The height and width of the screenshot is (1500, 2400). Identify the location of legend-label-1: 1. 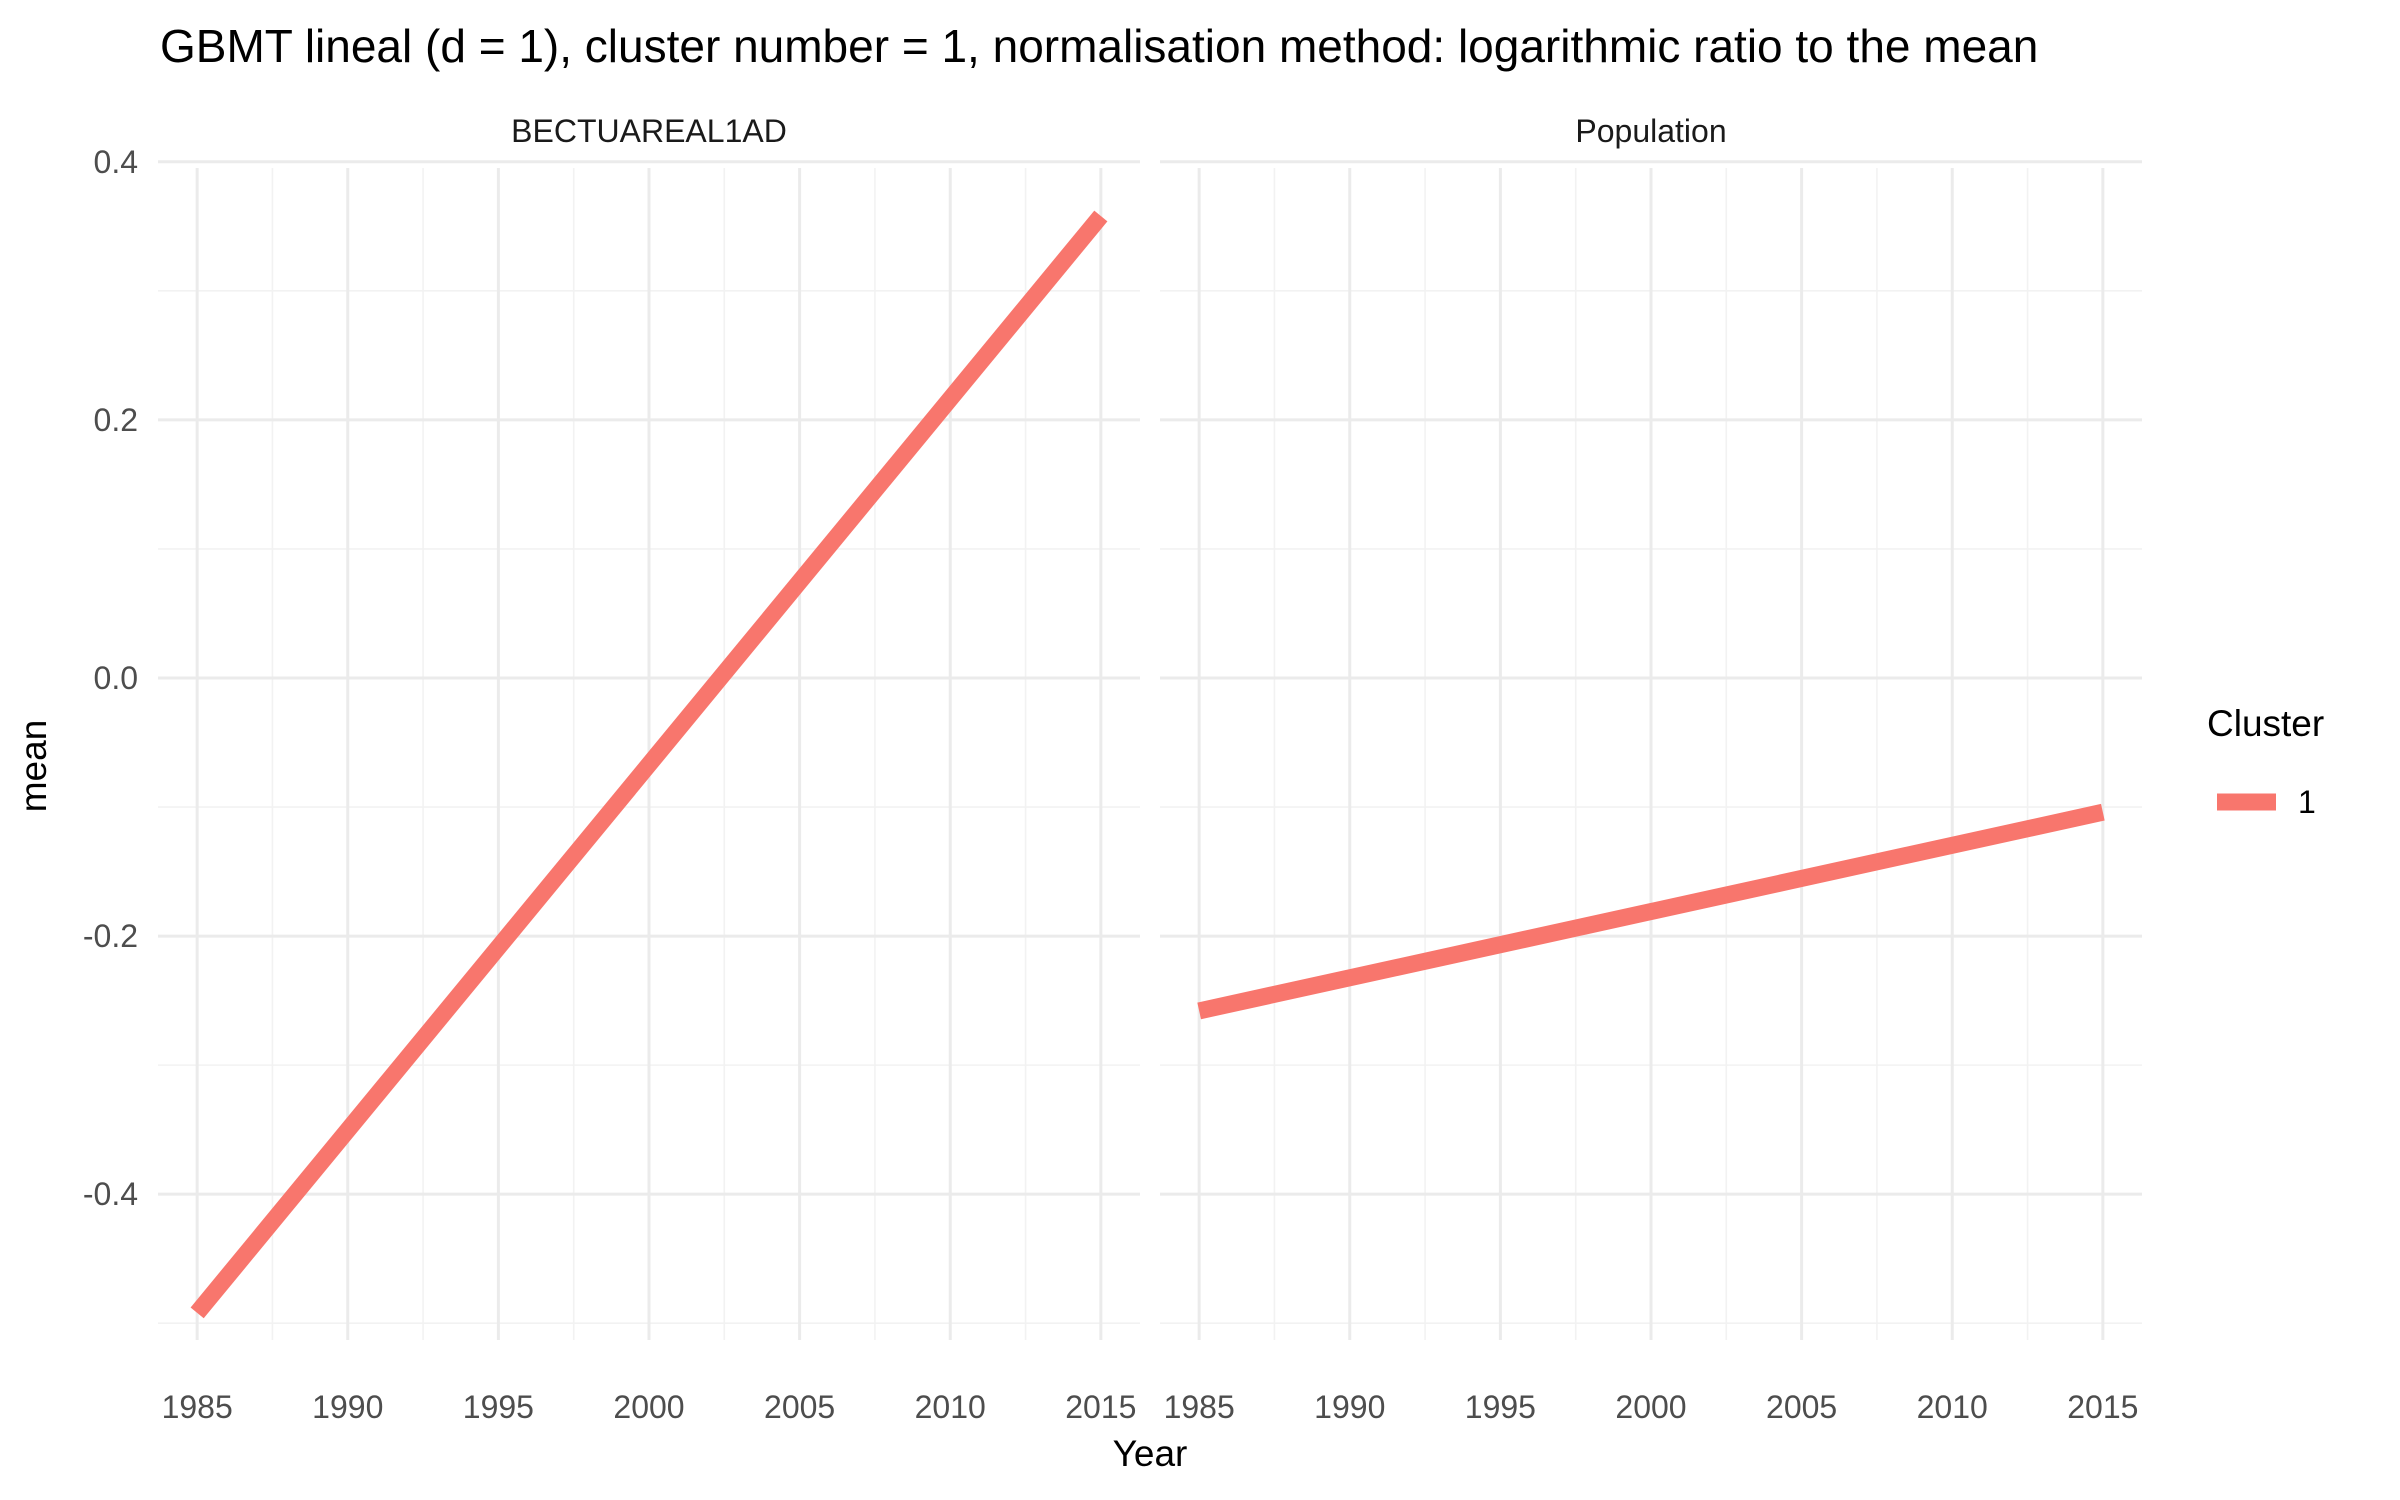
(2307, 802).